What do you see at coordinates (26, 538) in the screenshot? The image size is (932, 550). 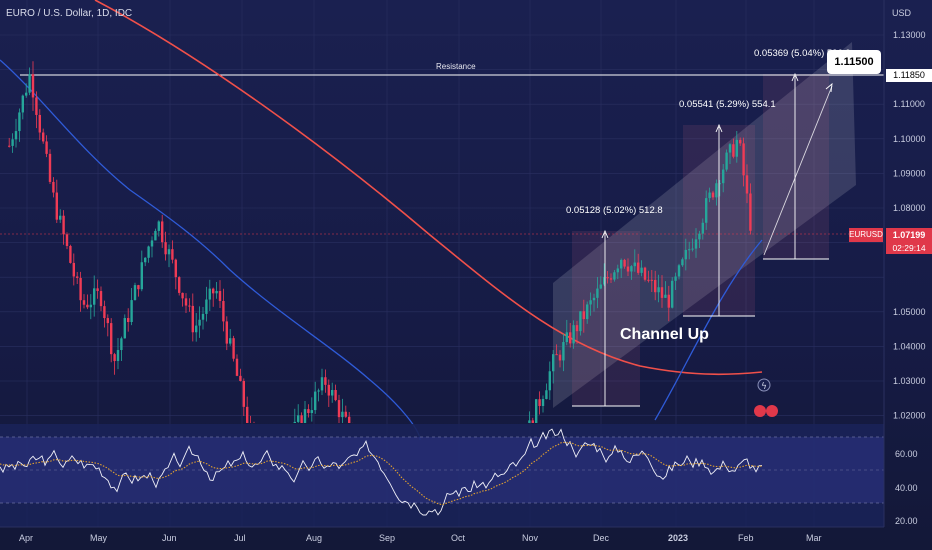 I see `time-tick: Apr` at bounding box center [26, 538].